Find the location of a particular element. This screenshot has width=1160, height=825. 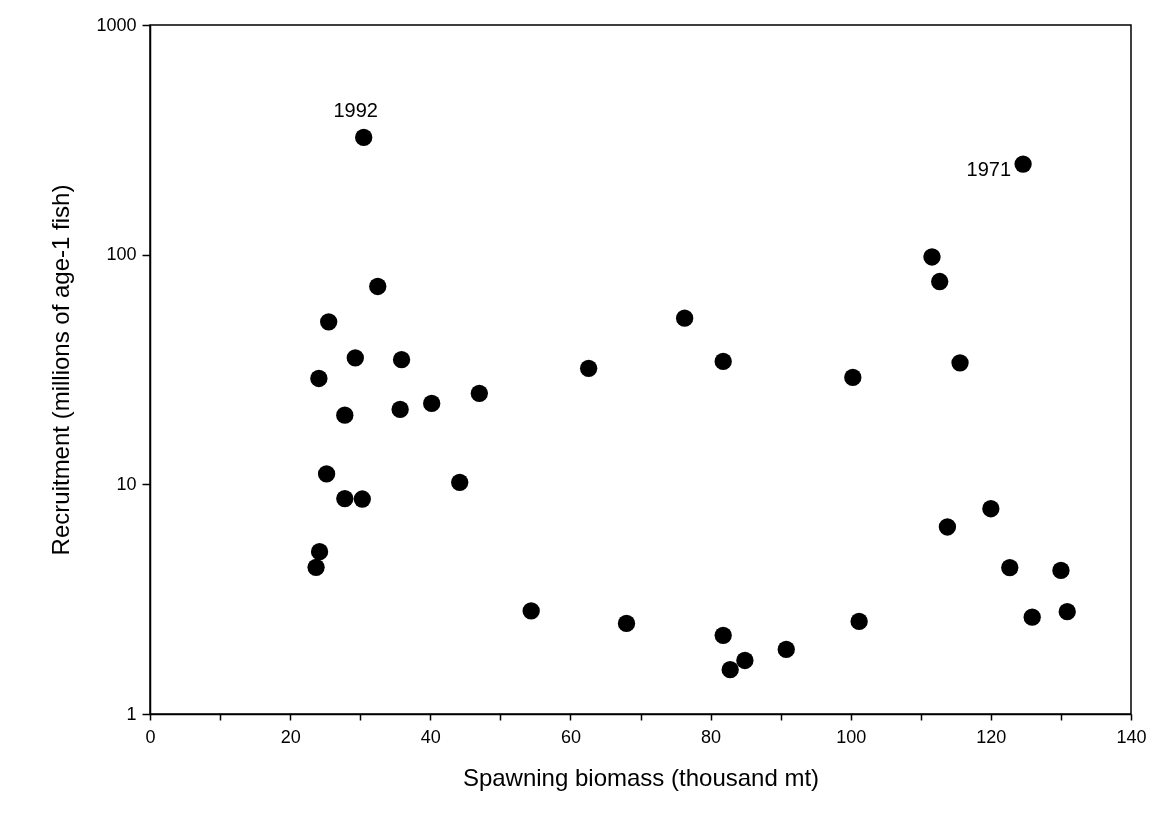

x-tick-label: 120 is located at coordinates (991, 736).